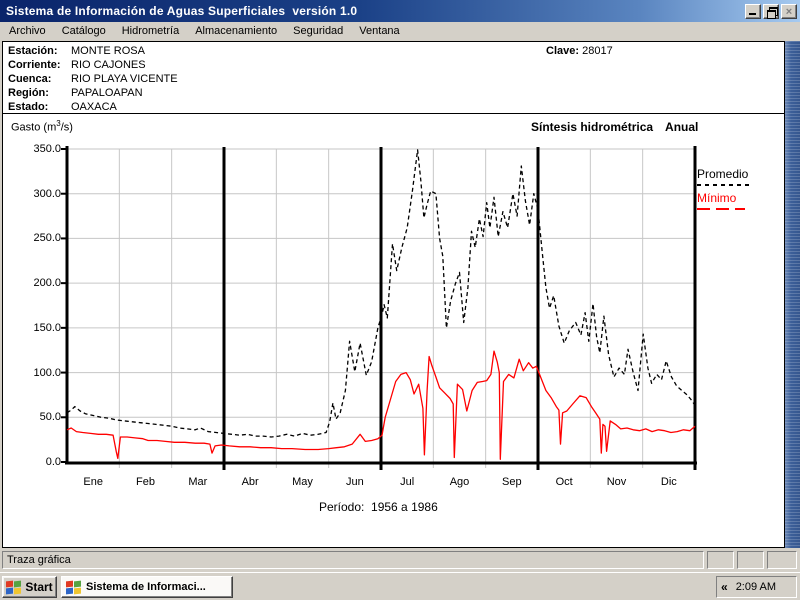 The height and width of the screenshot is (600, 800). What do you see at coordinates (725, 200) in the screenshot?
I see `legend-item-minimo: Mínimo` at bounding box center [725, 200].